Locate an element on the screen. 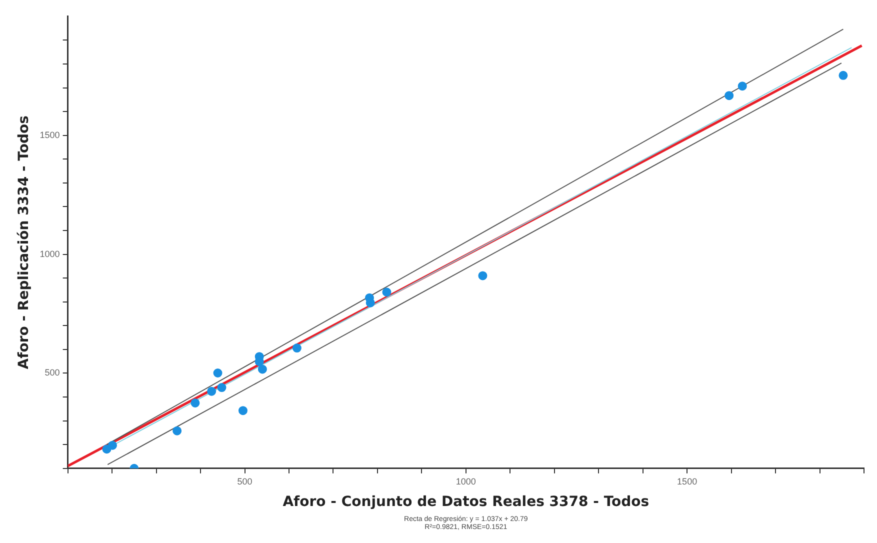 The image size is (877, 543). y-tick-label: 500 is located at coordinates (52, 373).